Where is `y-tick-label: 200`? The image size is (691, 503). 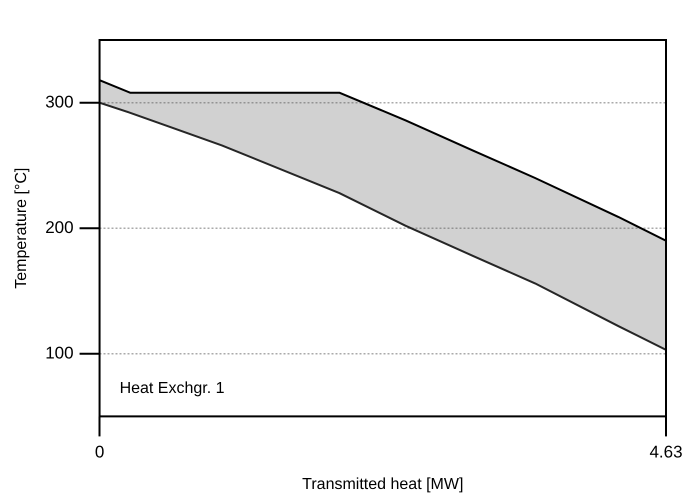
y-tick-label: 200 is located at coordinates (59, 227).